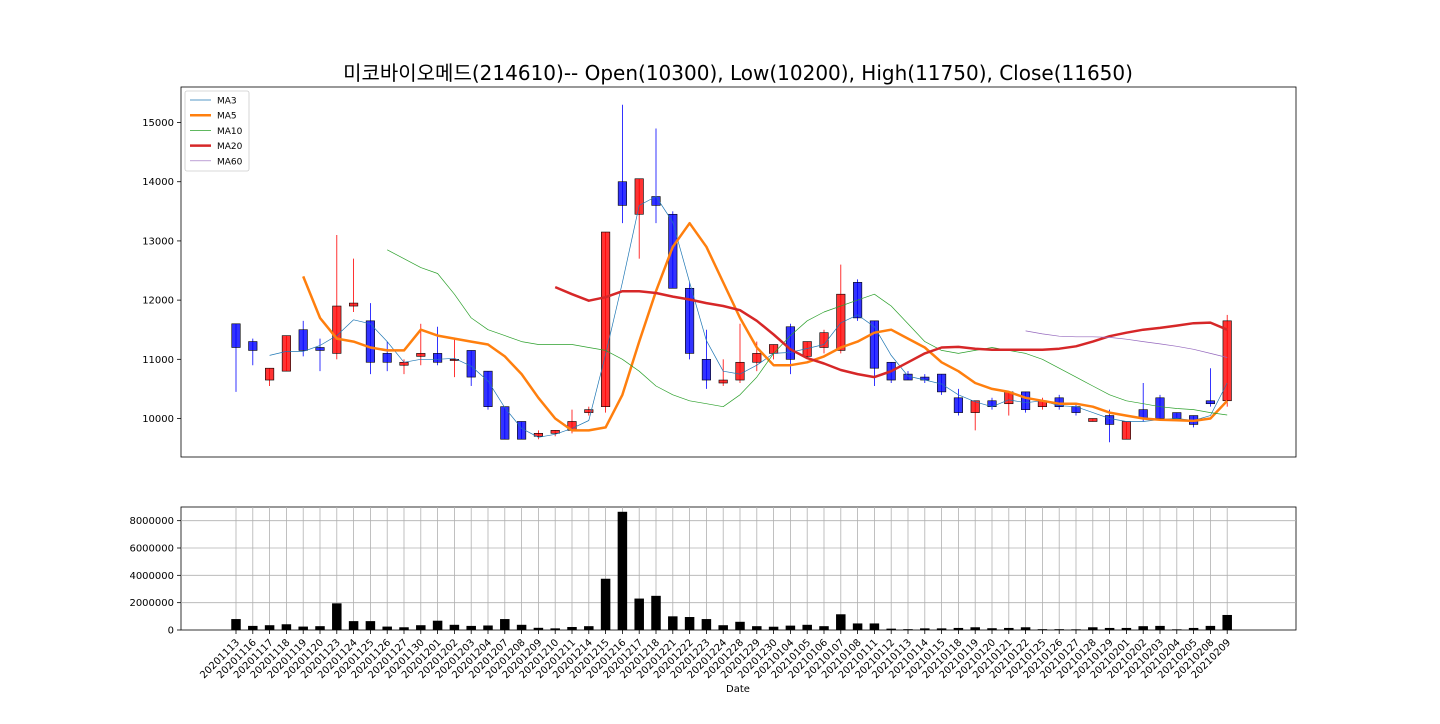 Image resolution: width=1440 pixels, height=724 pixels. I want to click on legend-label: MA60, so click(230, 162).